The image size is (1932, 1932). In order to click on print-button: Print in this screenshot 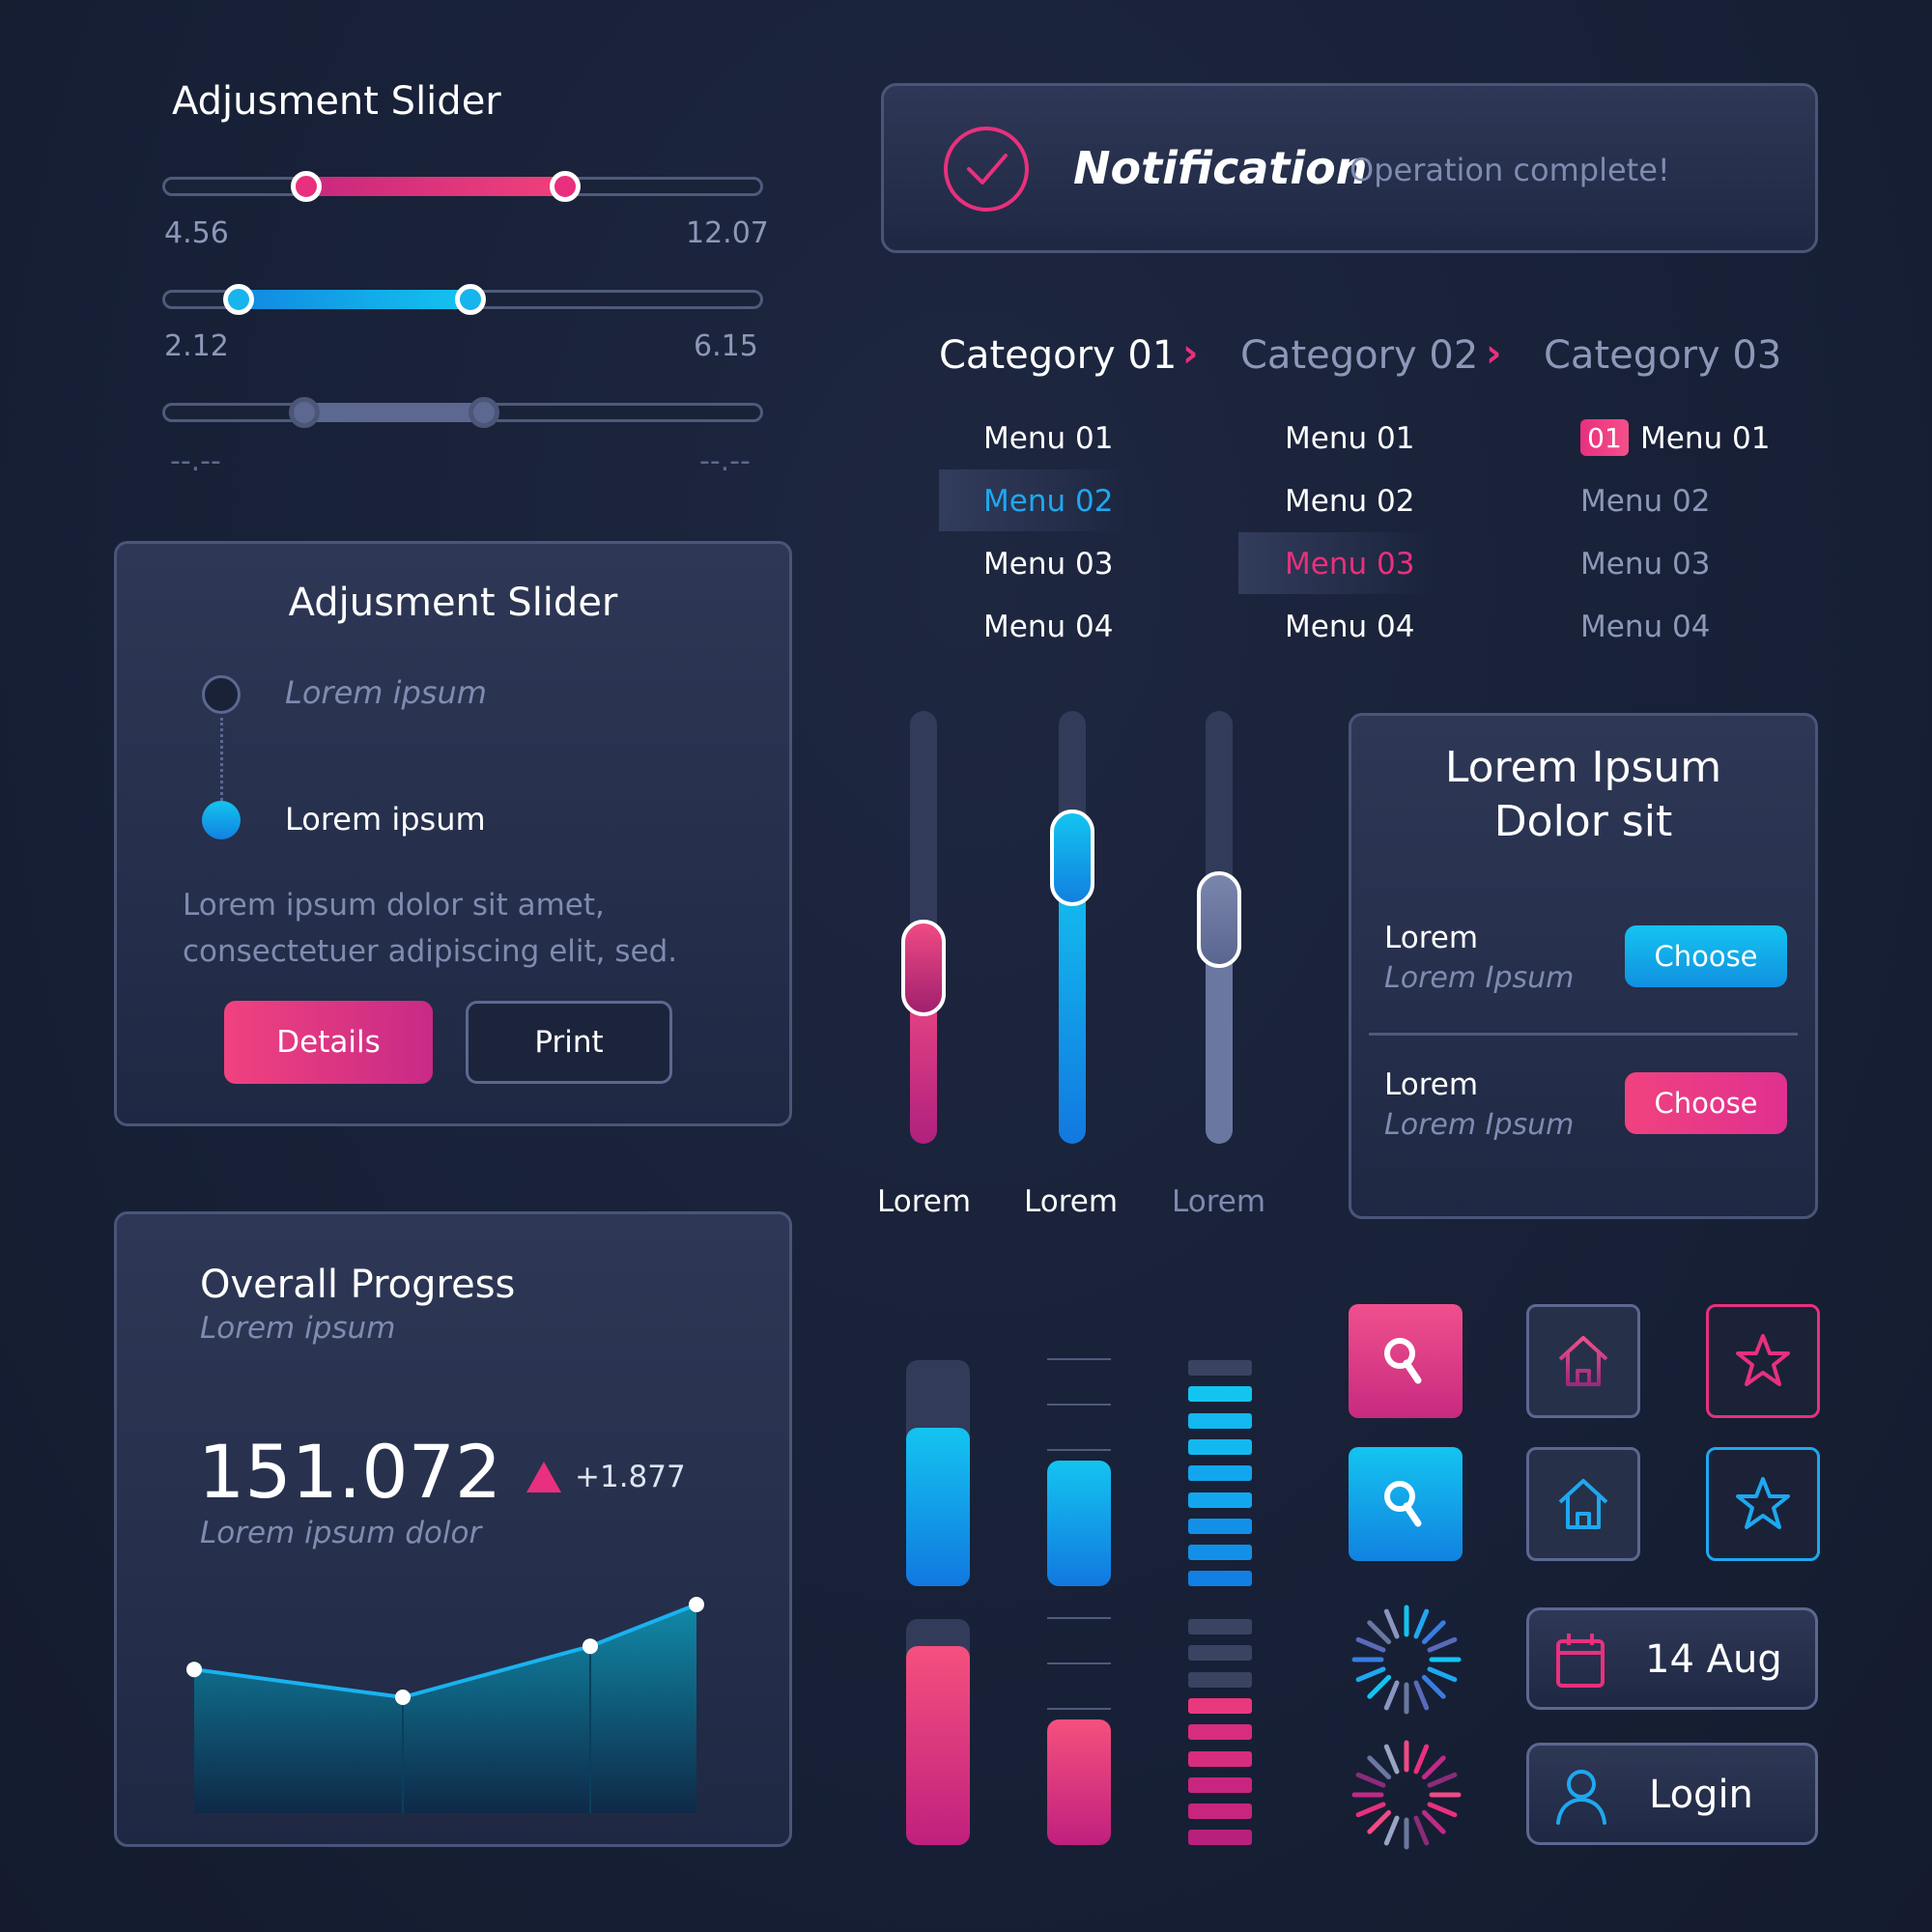, I will do `click(569, 1042)`.